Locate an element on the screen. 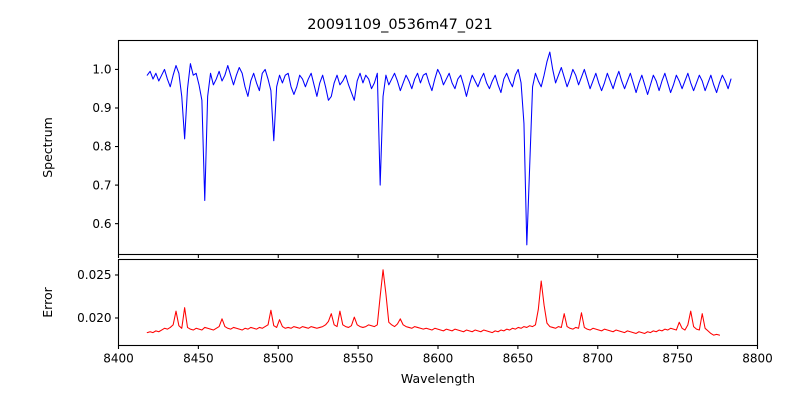  x-tick-label: 8450 is located at coordinates (198, 359).